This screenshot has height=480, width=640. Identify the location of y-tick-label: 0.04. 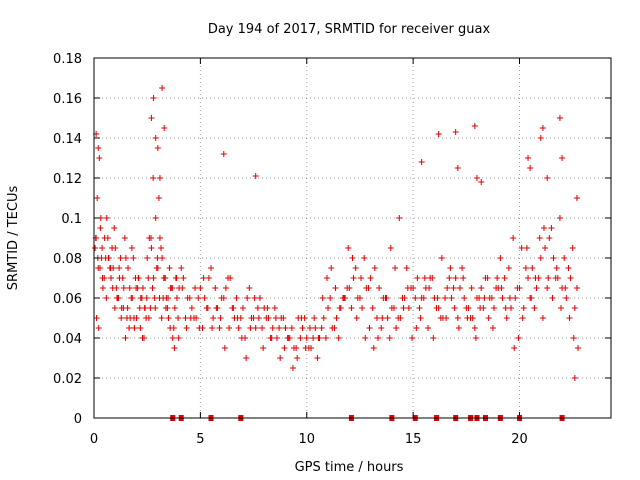
(67, 339).